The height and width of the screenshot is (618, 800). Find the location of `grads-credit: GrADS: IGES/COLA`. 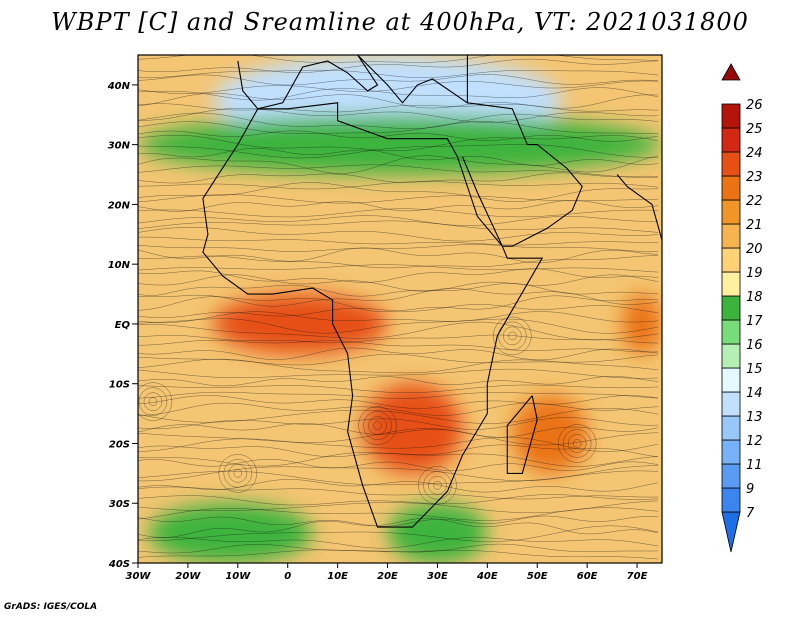

grads-credit: GrADS: IGES/COLA is located at coordinates (51, 607).